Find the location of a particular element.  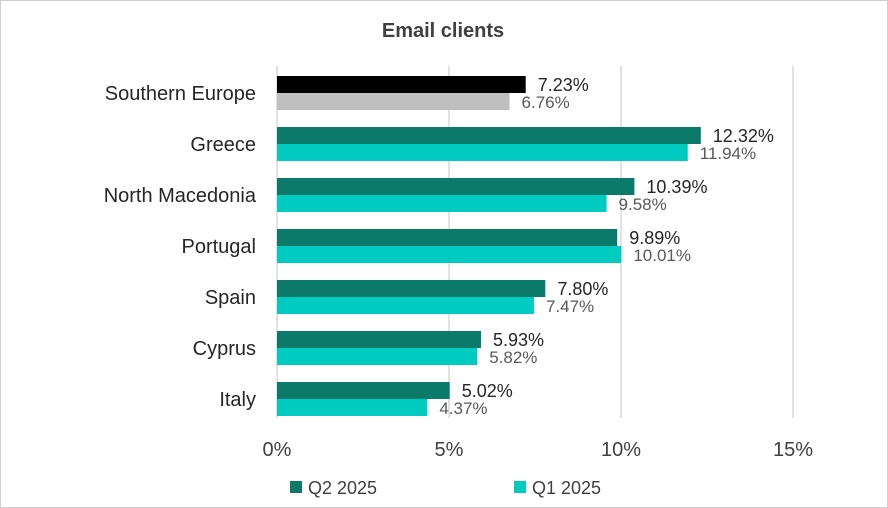

x-tick-label-0: 0% is located at coordinates (277, 450).